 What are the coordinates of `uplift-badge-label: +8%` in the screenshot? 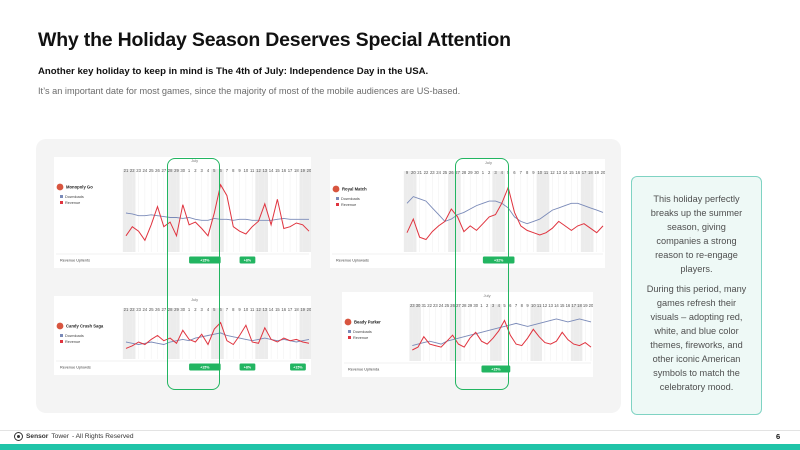 It's located at (248, 261).